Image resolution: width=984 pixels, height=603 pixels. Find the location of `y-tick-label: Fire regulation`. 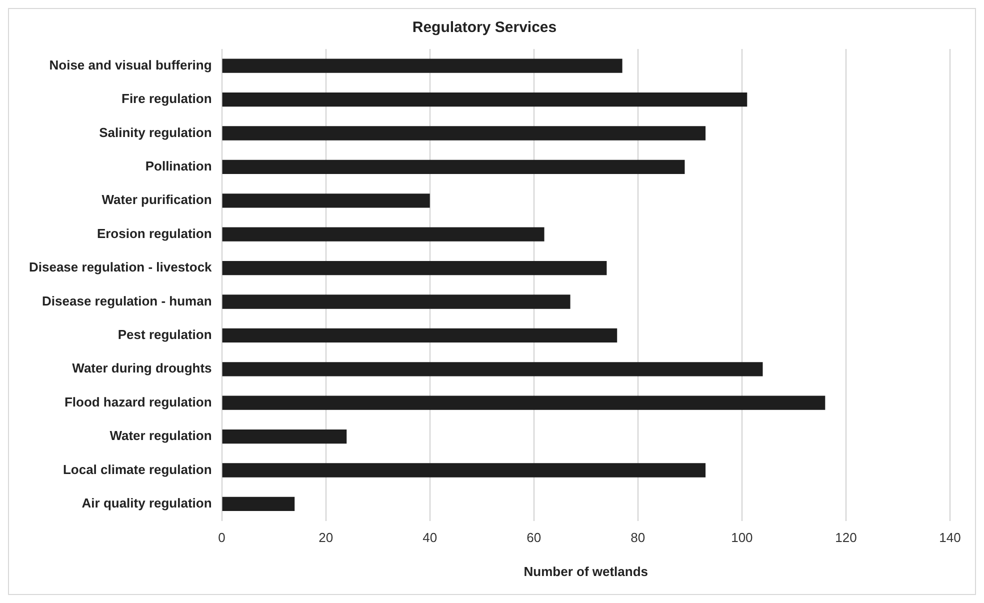

y-tick-label: Fire regulation is located at coordinates (166, 98).